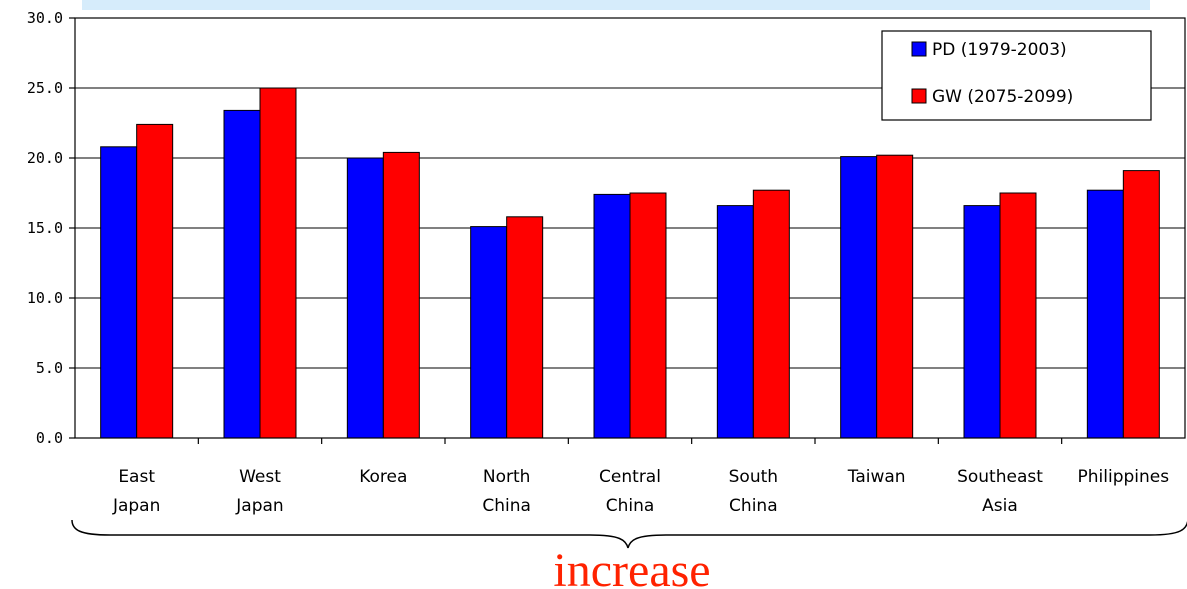  Describe the element at coordinates (136, 491) in the screenshot. I see `x-tick-label: East Japan` at that location.